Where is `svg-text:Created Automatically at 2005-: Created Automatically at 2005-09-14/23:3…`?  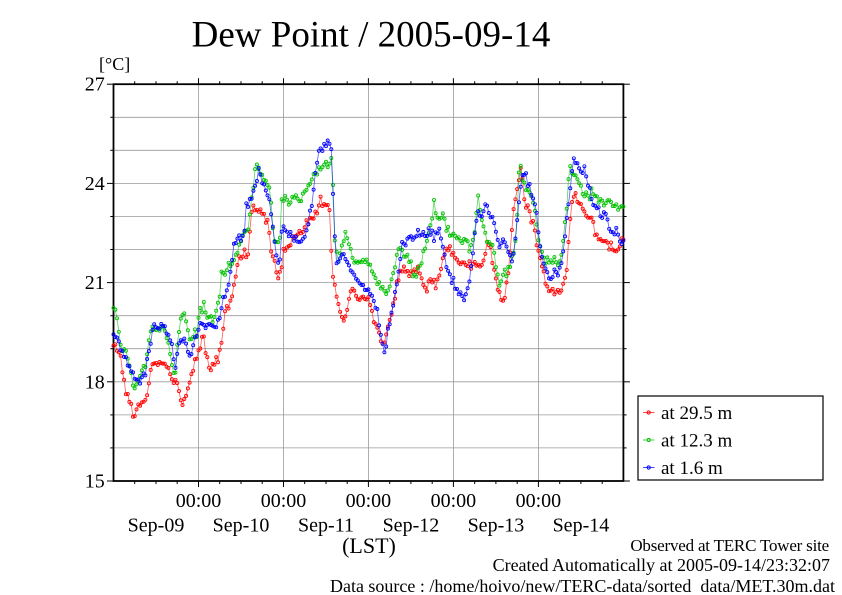 svg-text:Created Automatically at 2005-: Created Automatically at 2005-09-14/23:3… is located at coordinates (661, 565).